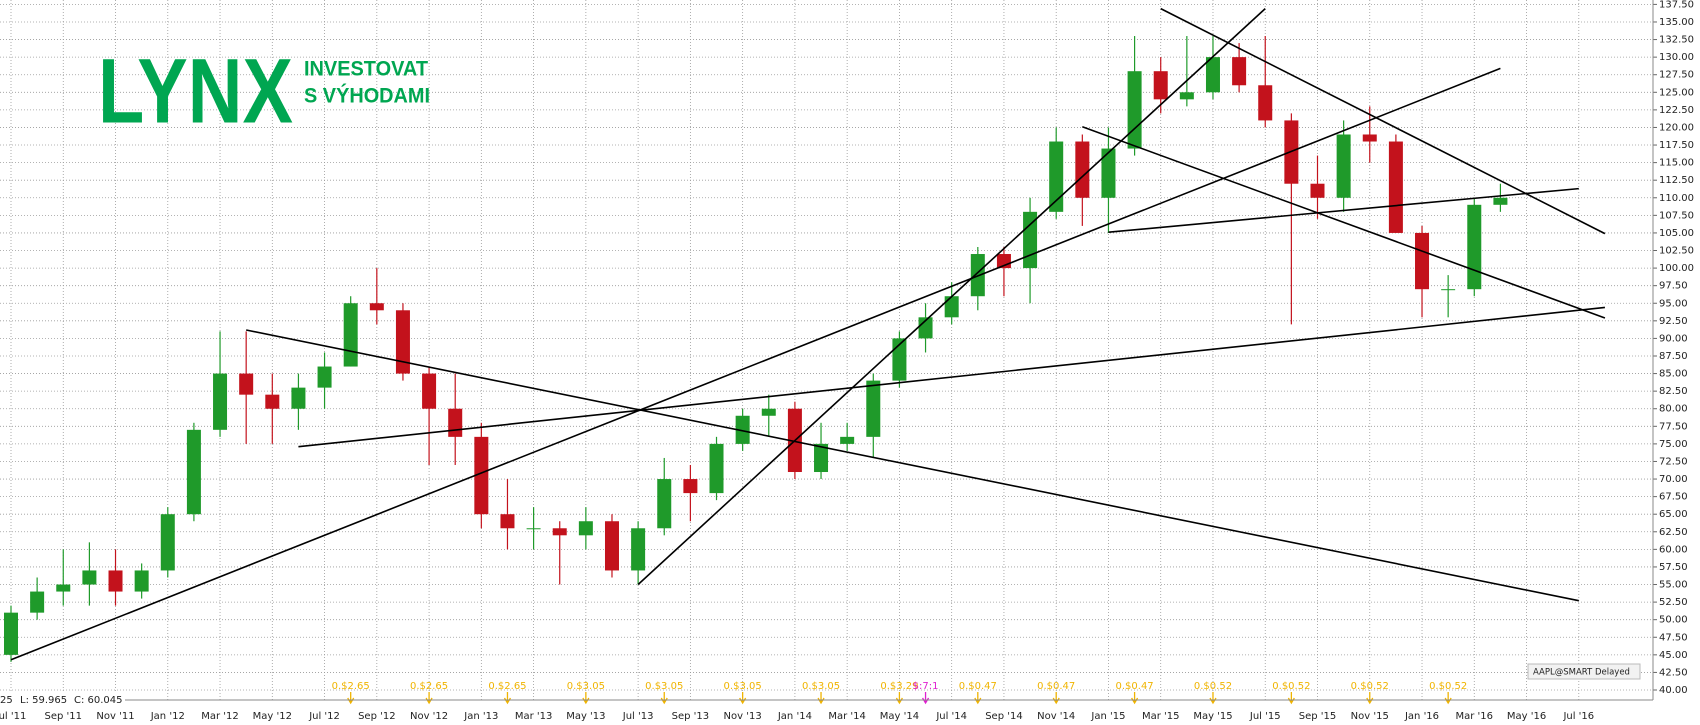  What do you see at coordinates (899, 686) in the screenshot?
I see `event-label: 0.$3.29` at bounding box center [899, 686].